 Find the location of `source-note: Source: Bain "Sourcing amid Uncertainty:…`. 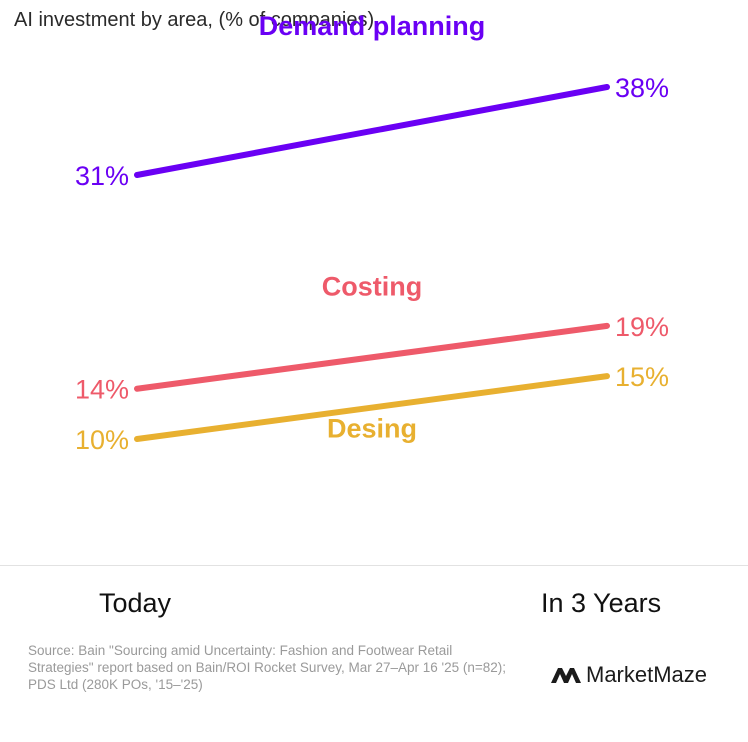

source-note: Source: Bain "Sourcing amid Uncertainty:… is located at coordinates (267, 667).